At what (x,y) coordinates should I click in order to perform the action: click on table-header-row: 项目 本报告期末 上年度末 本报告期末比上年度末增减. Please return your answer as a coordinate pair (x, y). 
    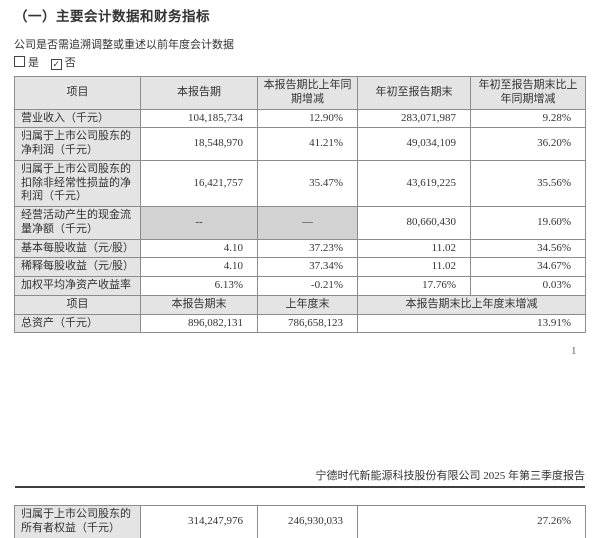
    Looking at the image, I should click on (300, 304).